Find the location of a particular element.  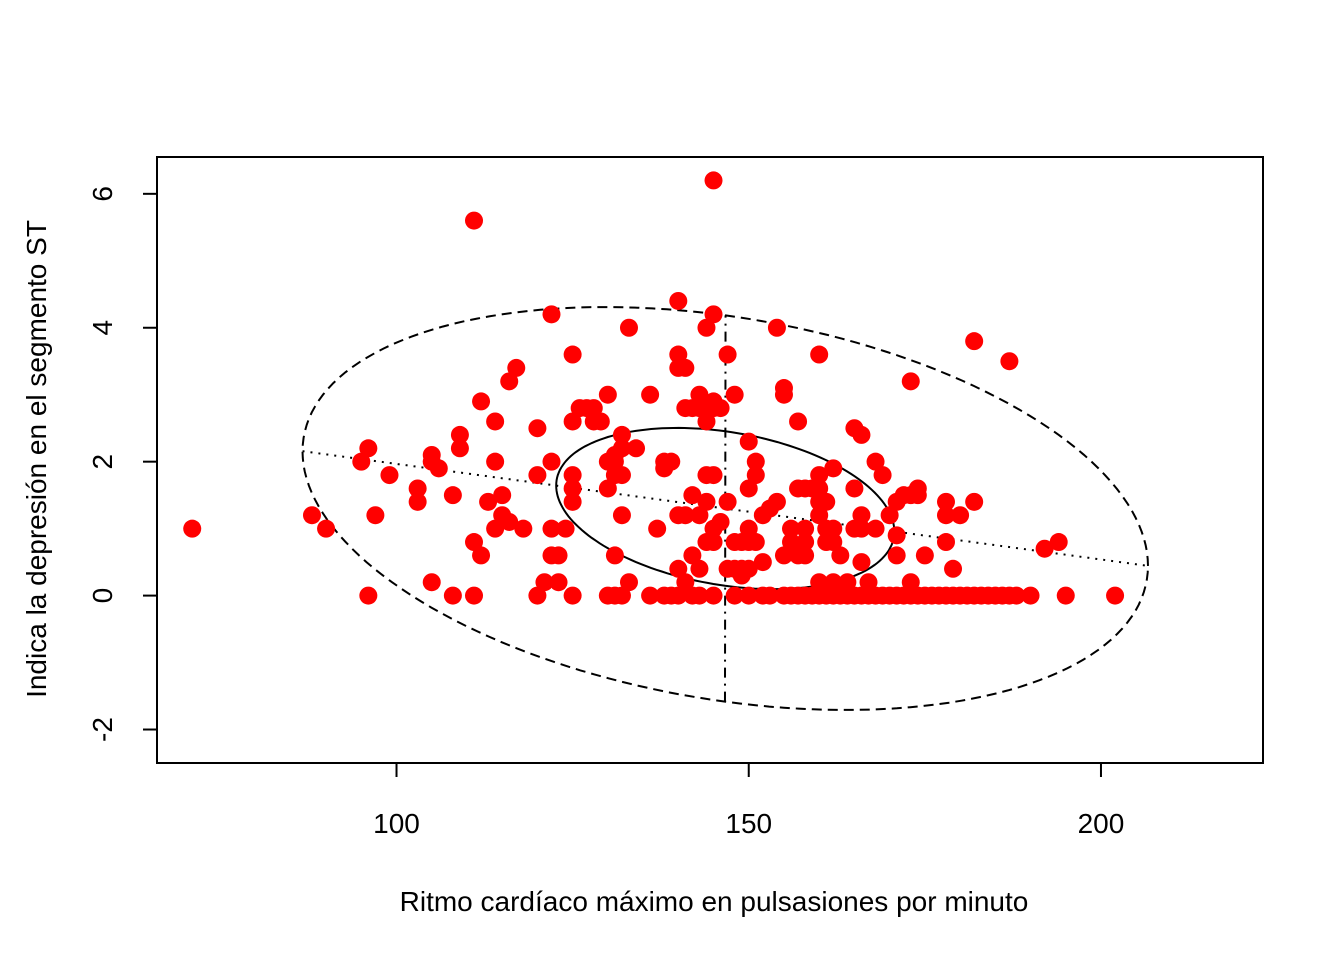

x-tick-label: 150 is located at coordinates (748, 823).